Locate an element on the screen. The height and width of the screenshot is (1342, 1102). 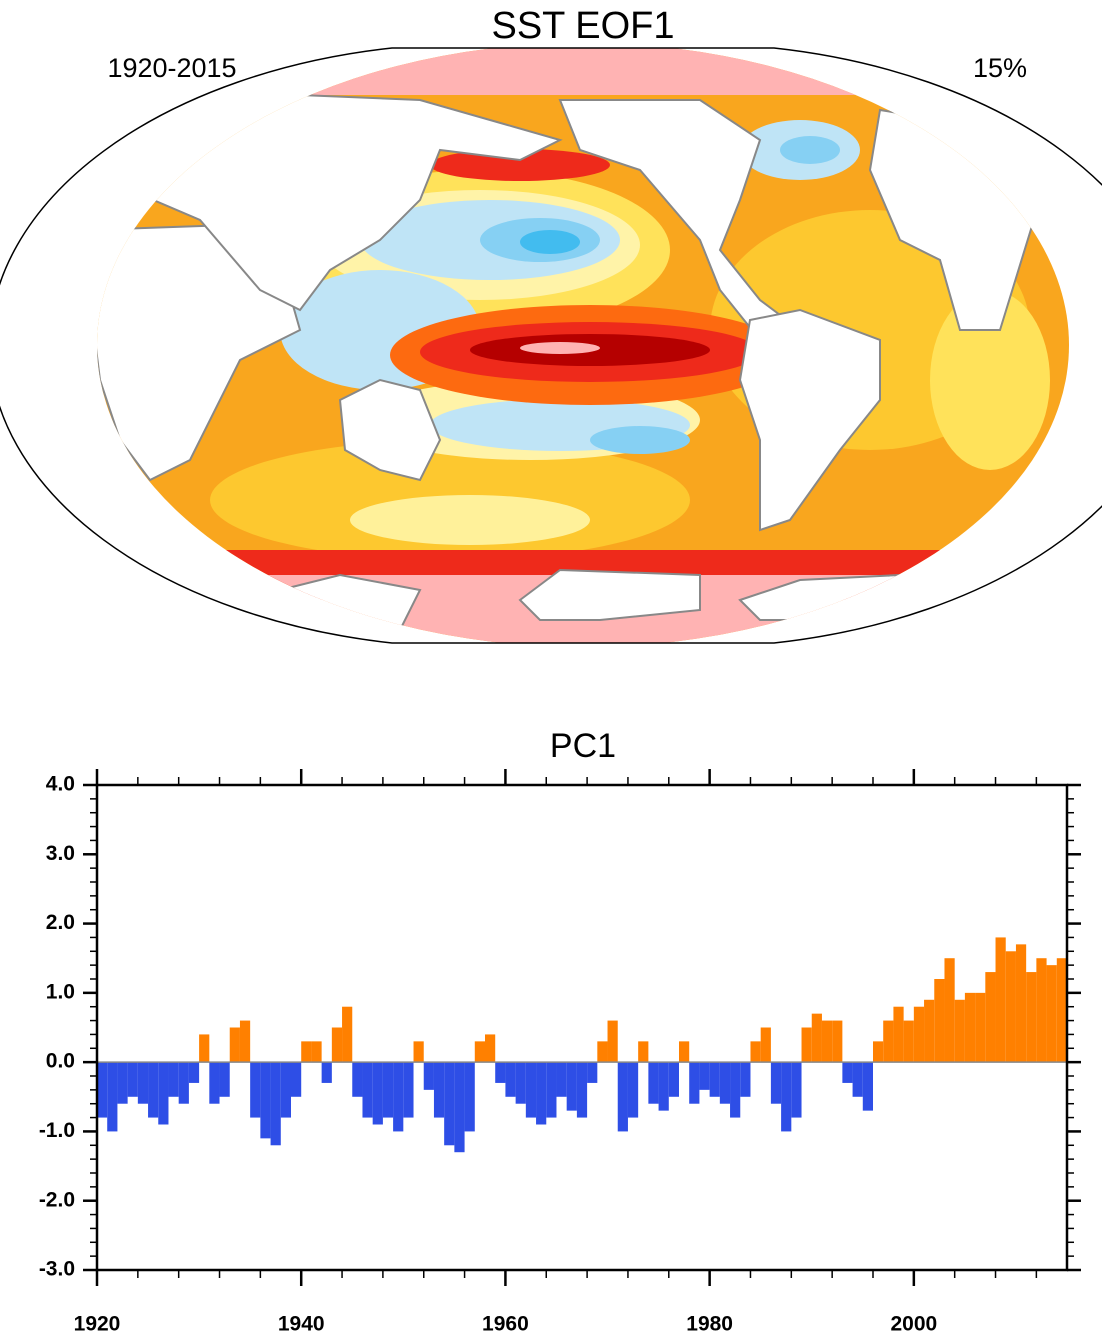
y-tick-label: 2.0 is located at coordinates (60, 922).